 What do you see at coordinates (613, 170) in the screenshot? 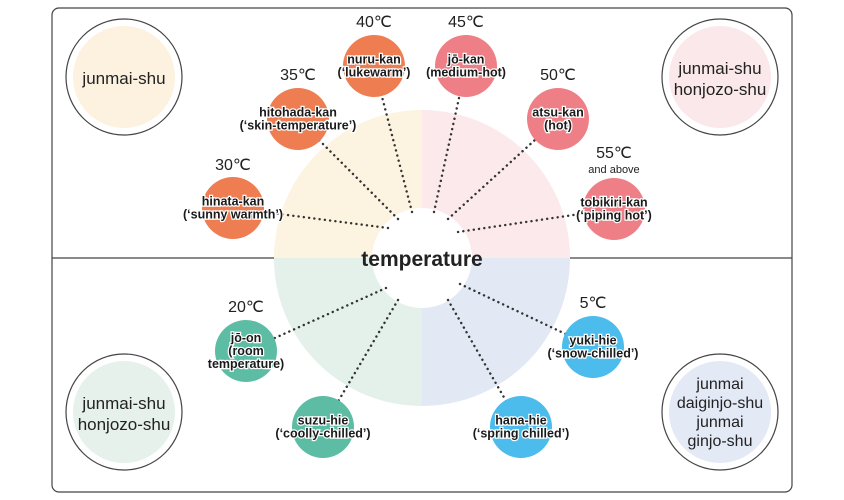
I see `temp-note: and above` at bounding box center [613, 170].